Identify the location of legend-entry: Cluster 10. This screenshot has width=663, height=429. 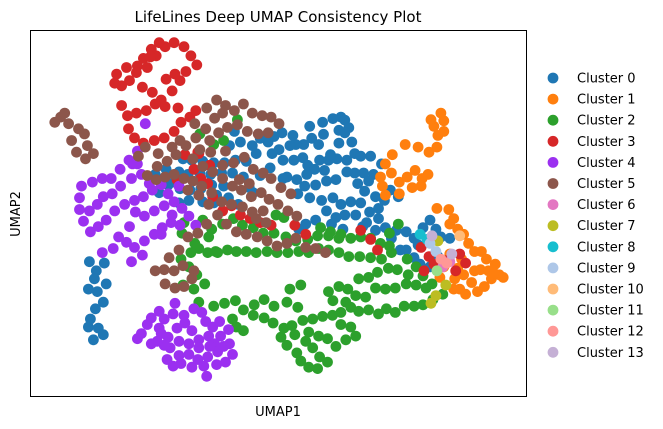
(595, 290).